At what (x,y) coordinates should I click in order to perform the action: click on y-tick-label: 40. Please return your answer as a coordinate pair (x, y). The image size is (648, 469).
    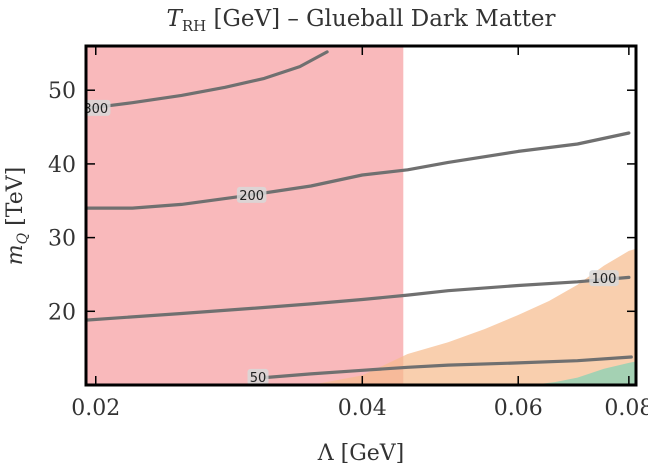
    Looking at the image, I should click on (62, 165).